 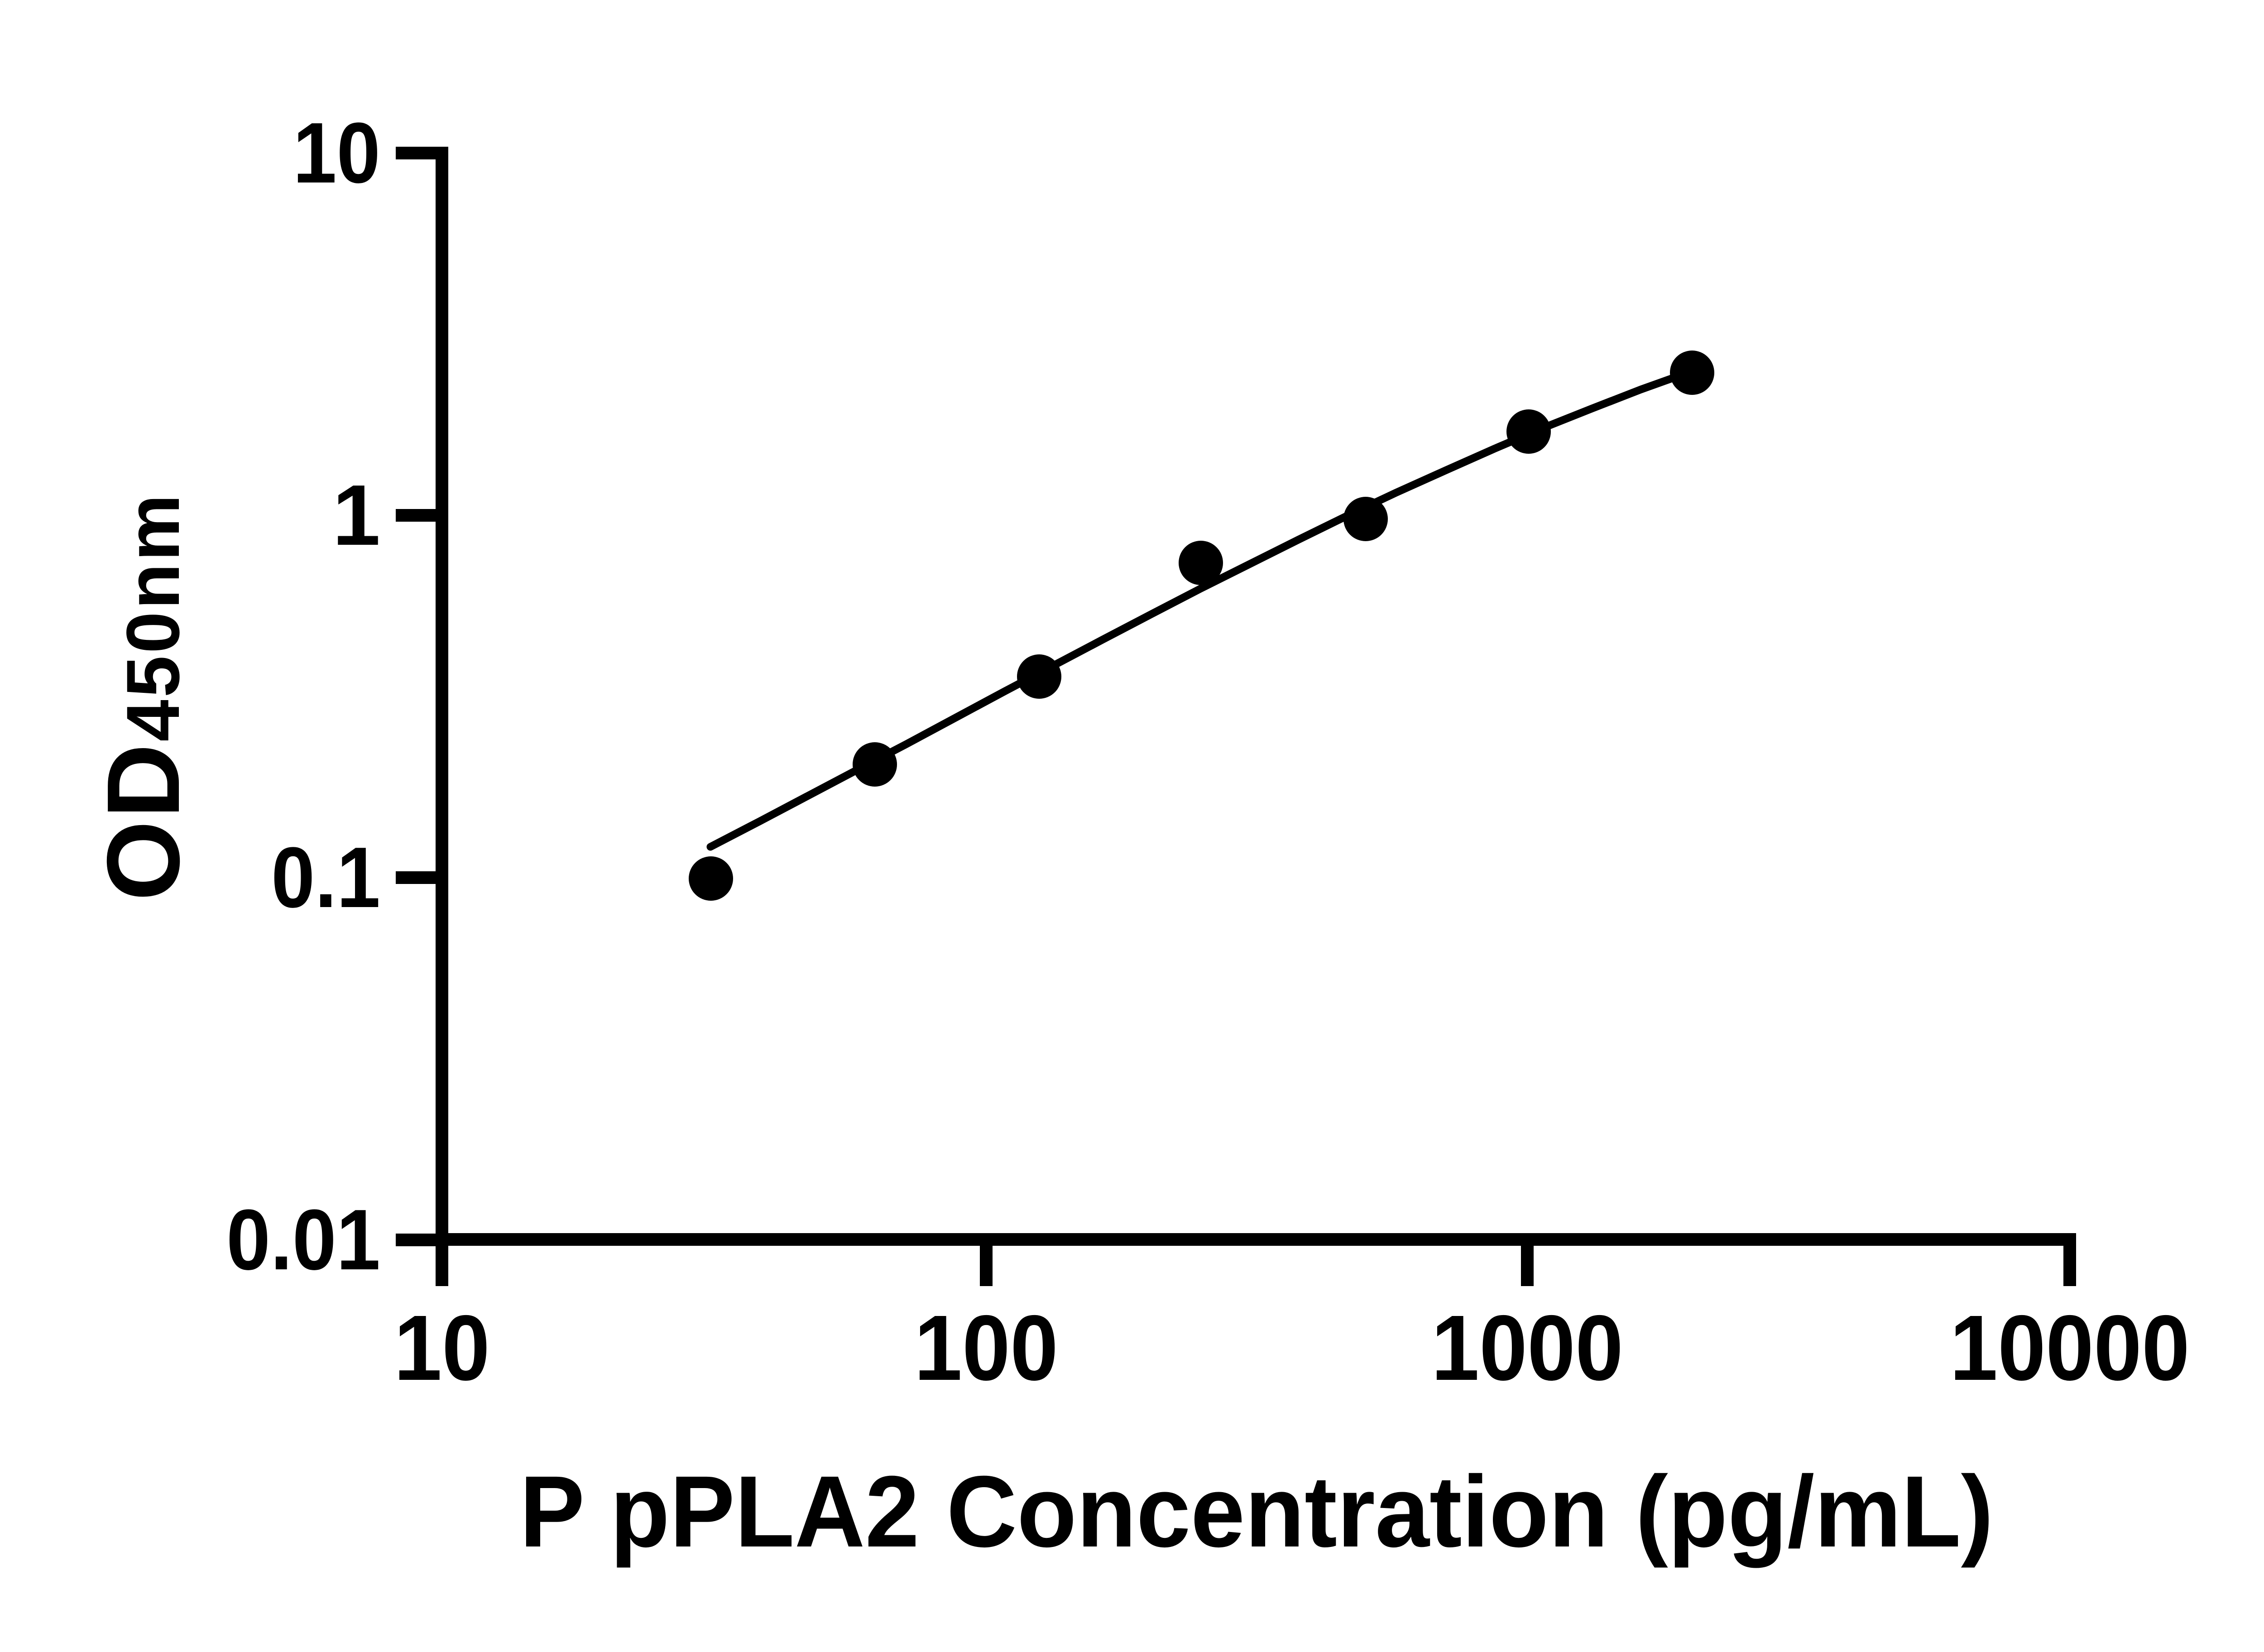 What do you see at coordinates (986, 1348) in the screenshot?
I see `svg-text: 100` at bounding box center [986, 1348].